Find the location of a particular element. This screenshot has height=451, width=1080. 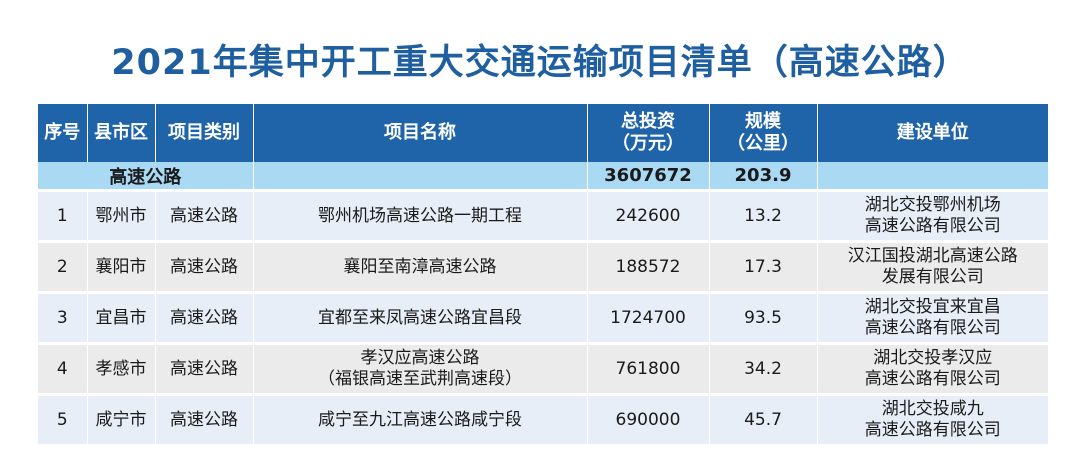

row-name-line1: 襄阳至南漳高速公路 is located at coordinates (420, 266).